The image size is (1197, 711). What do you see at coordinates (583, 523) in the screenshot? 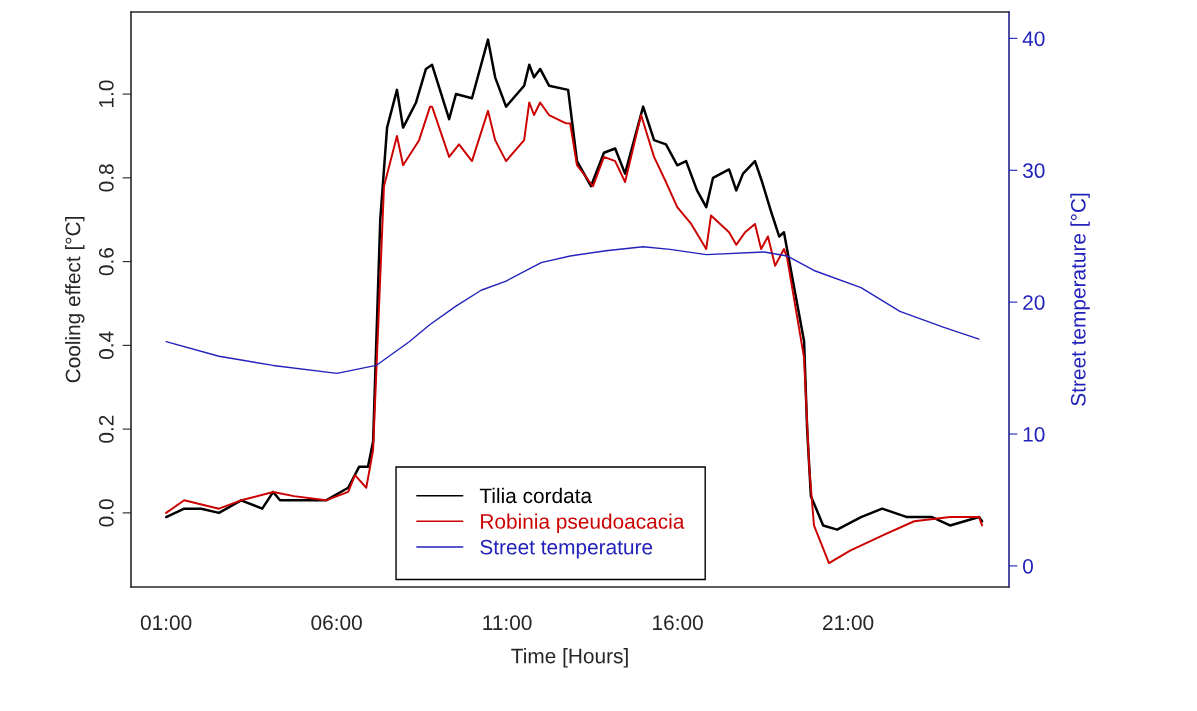
I see `legend-label: Robinia pseudoacacia` at bounding box center [583, 523].